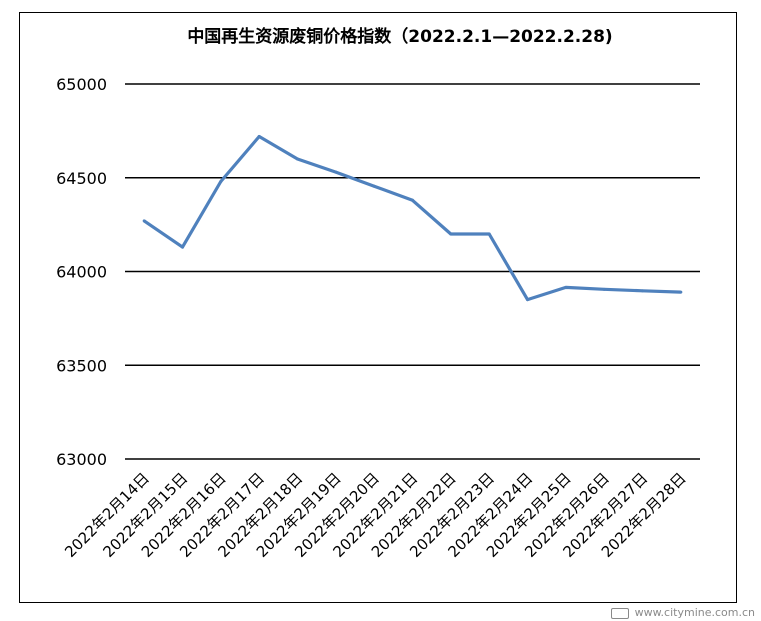 This screenshot has width=761, height=621. Describe the element at coordinates (619, 613) in the screenshot. I see `watermark-logo-icon` at that location.